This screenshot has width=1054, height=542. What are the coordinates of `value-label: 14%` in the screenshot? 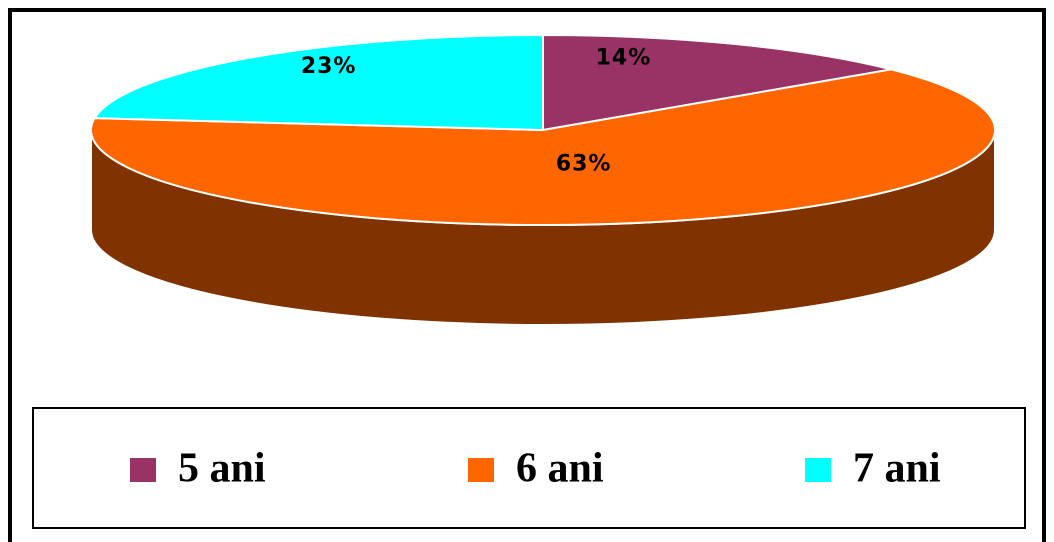 It's located at (624, 57).